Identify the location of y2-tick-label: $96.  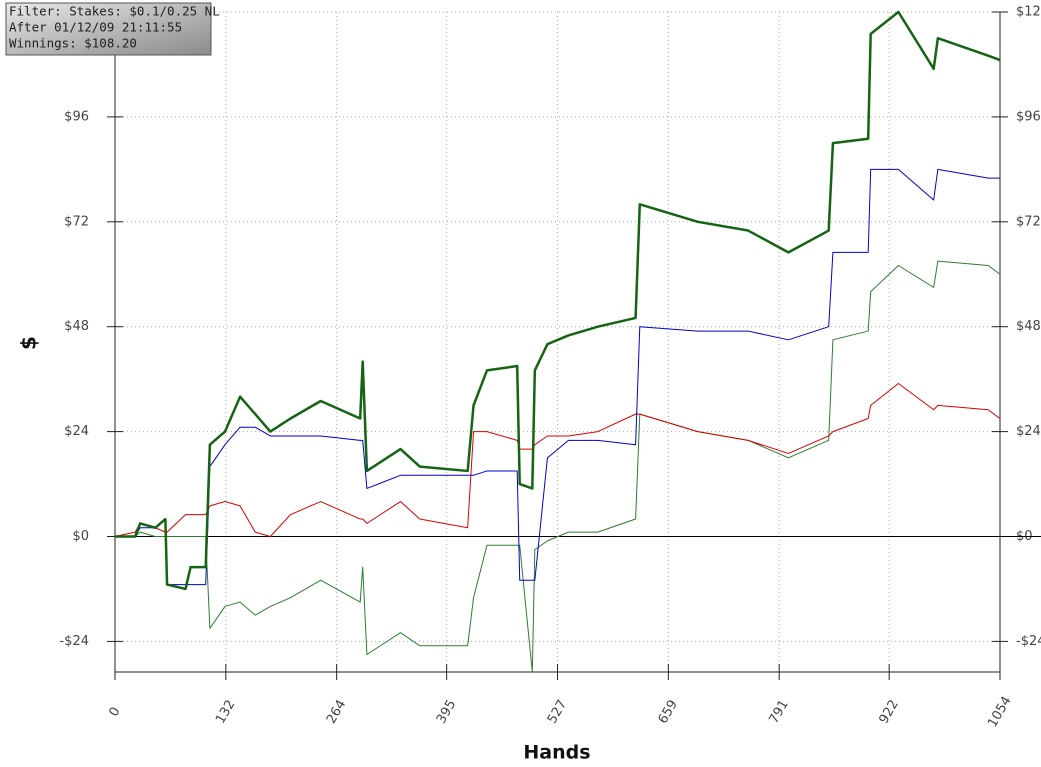
(1028, 116).